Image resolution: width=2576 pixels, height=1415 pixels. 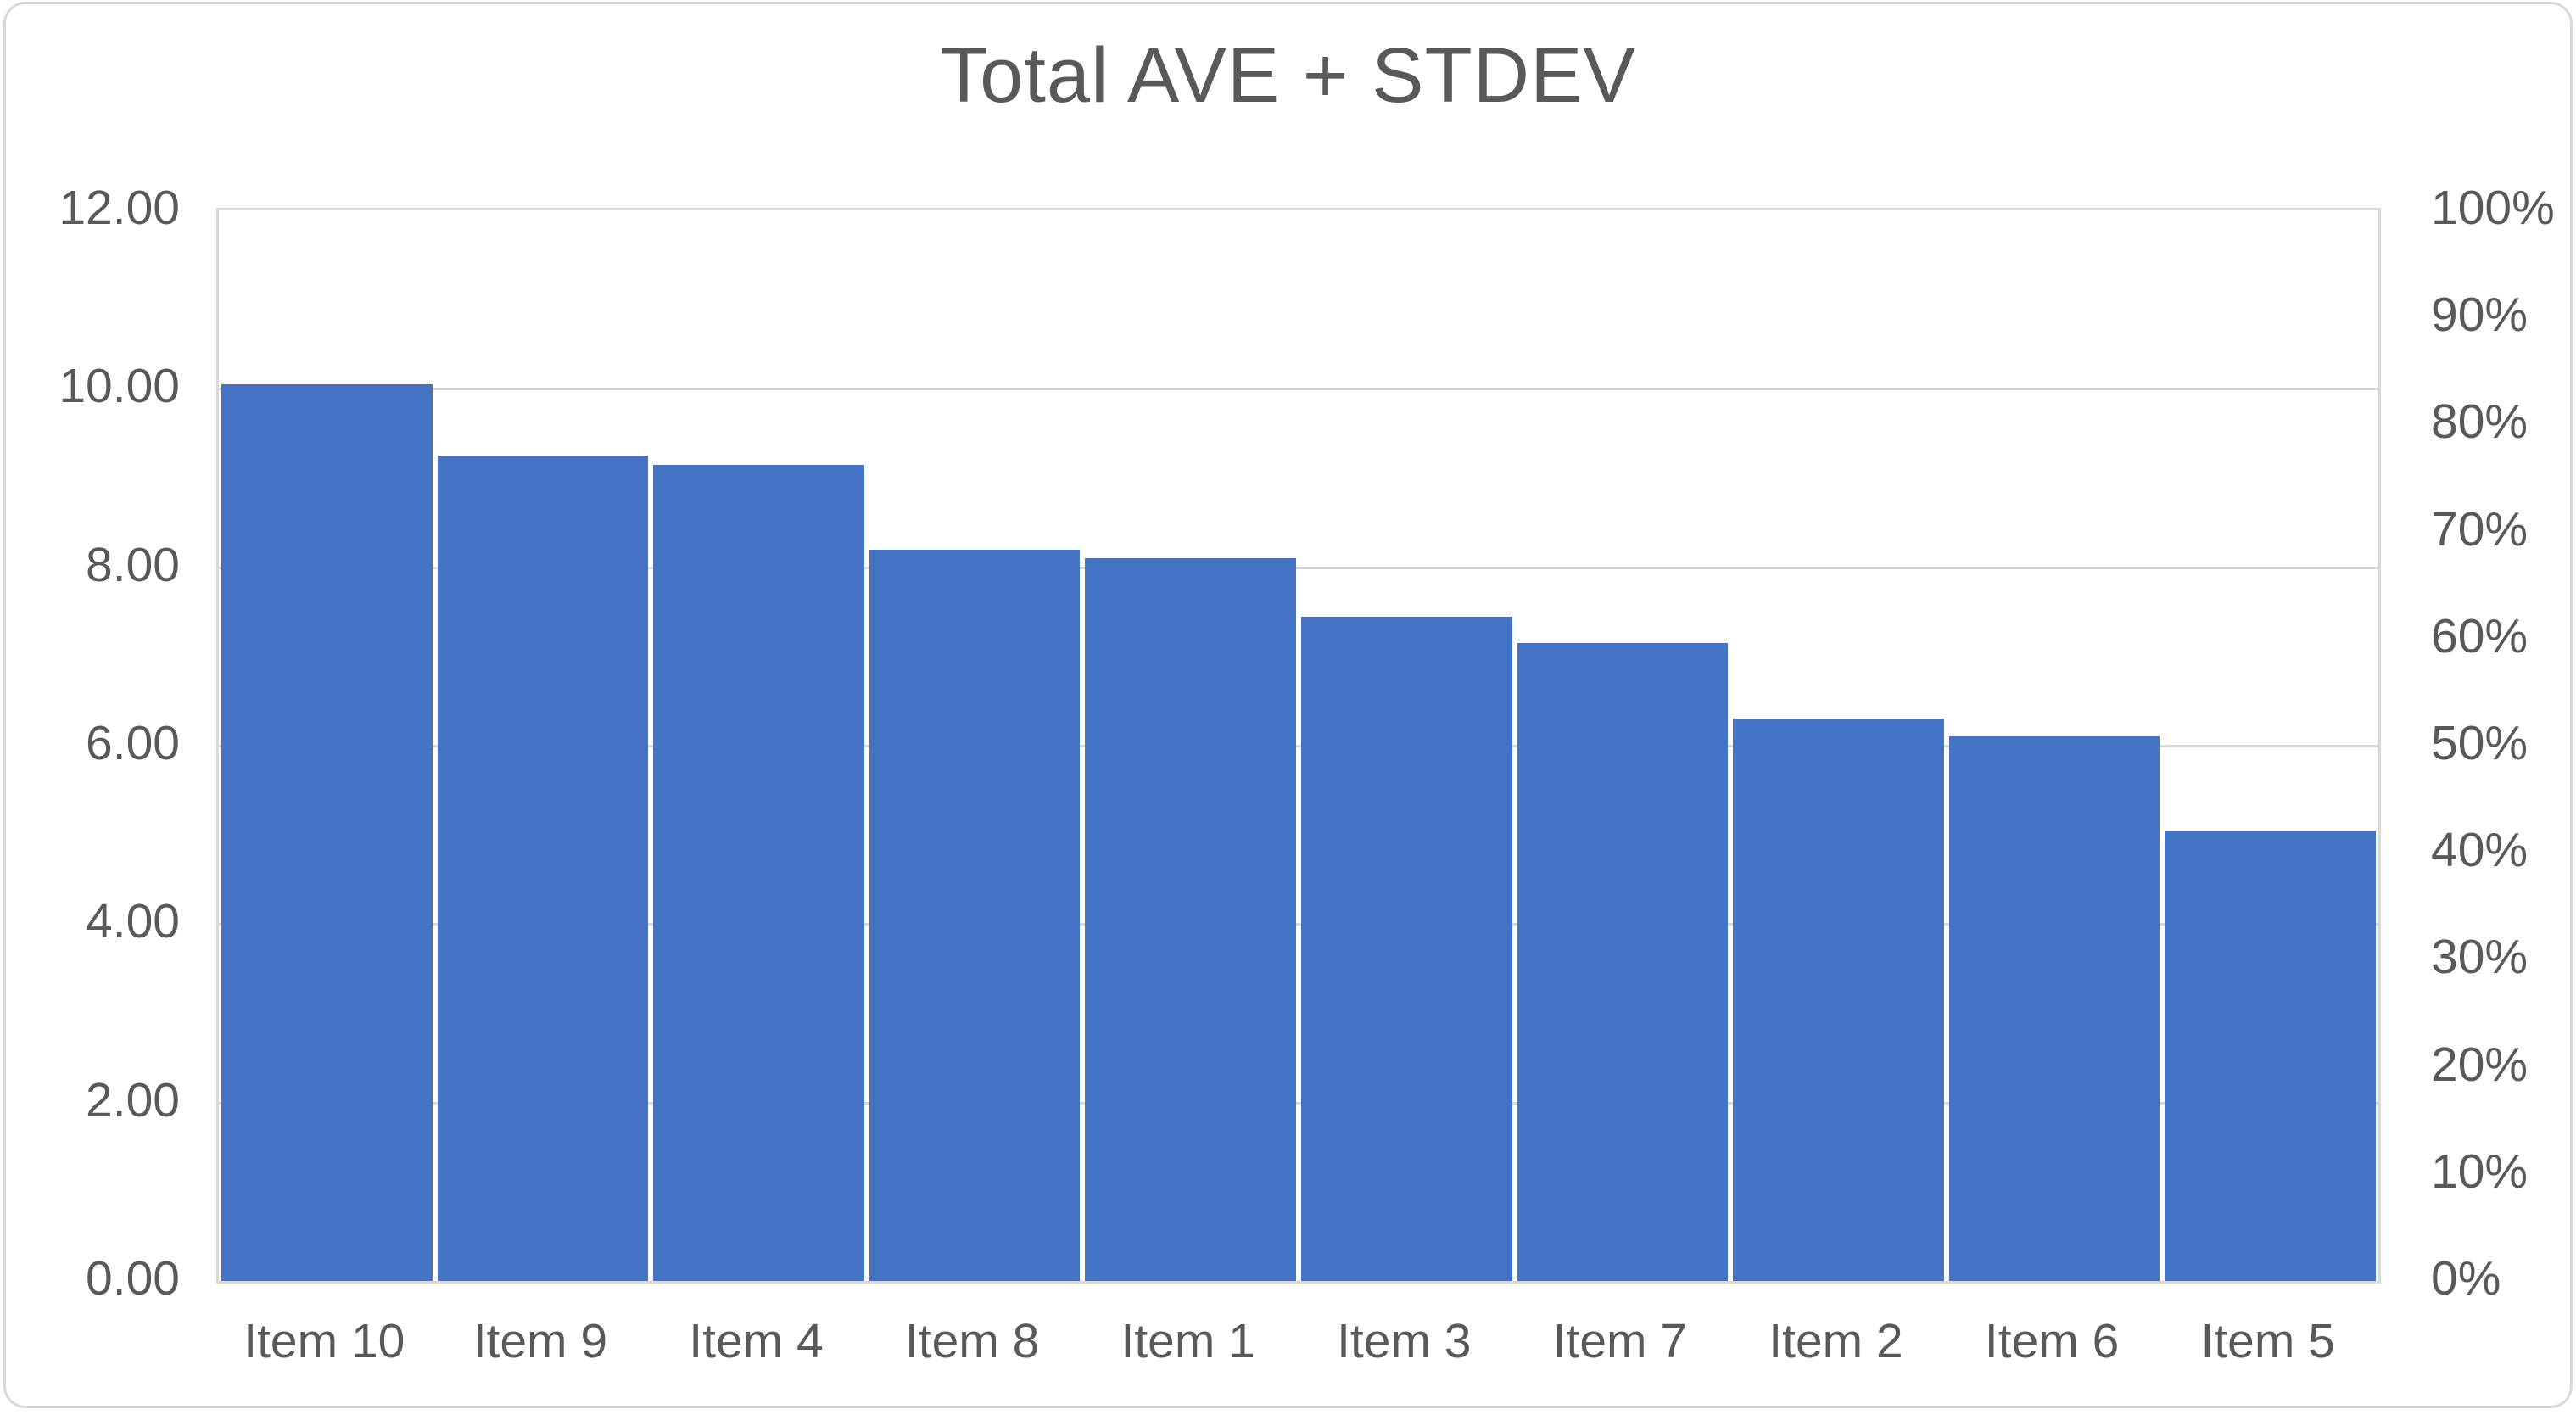 I want to click on right-axis-tick-30%: 30%, so click(x=2480, y=958).